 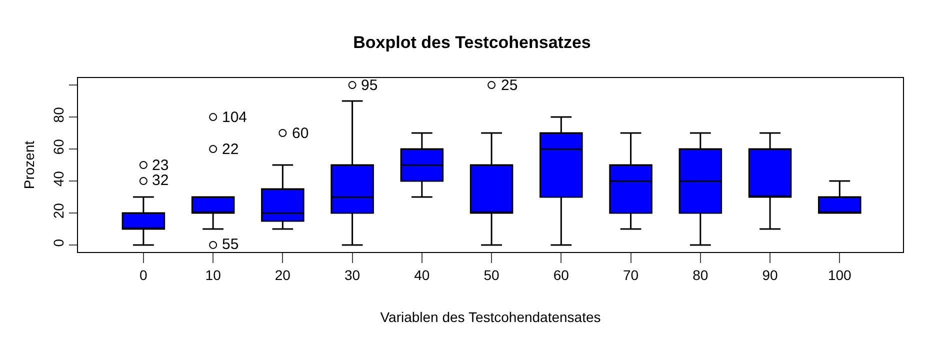 What do you see at coordinates (144, 274) in the screenshot?
I see `x-tick-label: 0` at bounding box center [144, 274].